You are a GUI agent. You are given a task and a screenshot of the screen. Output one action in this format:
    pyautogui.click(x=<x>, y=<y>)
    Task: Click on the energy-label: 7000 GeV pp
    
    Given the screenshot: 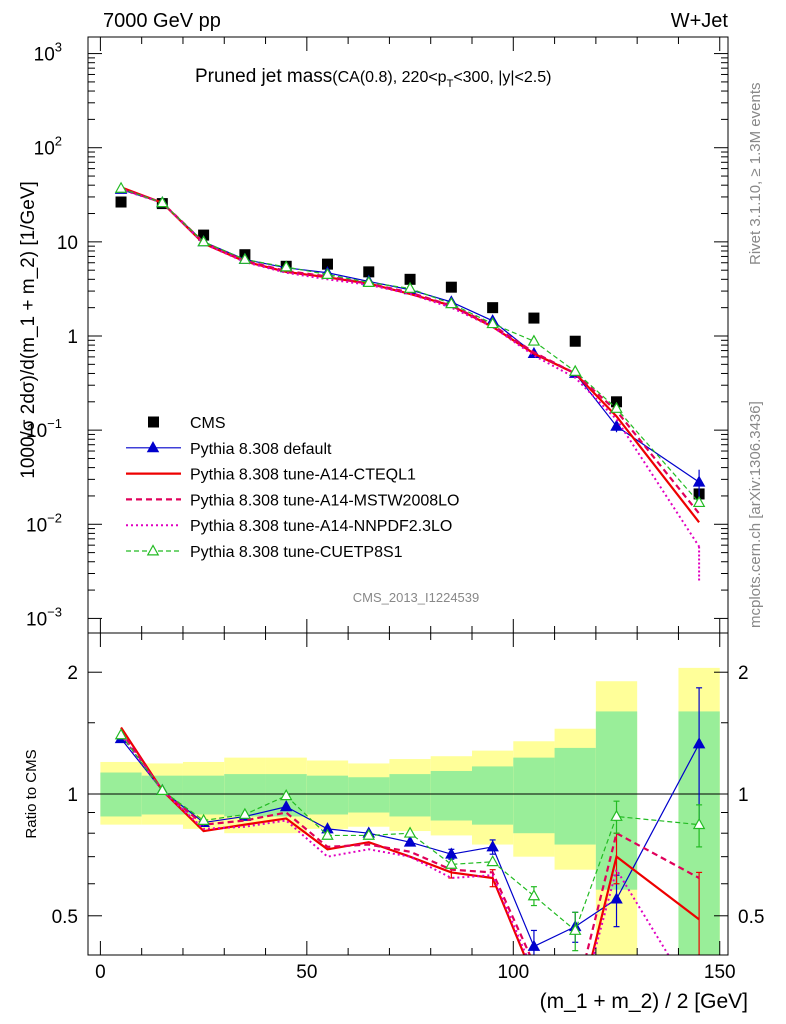 What is the action you would take?
    pyautogui.click(x=162, y=21)
    